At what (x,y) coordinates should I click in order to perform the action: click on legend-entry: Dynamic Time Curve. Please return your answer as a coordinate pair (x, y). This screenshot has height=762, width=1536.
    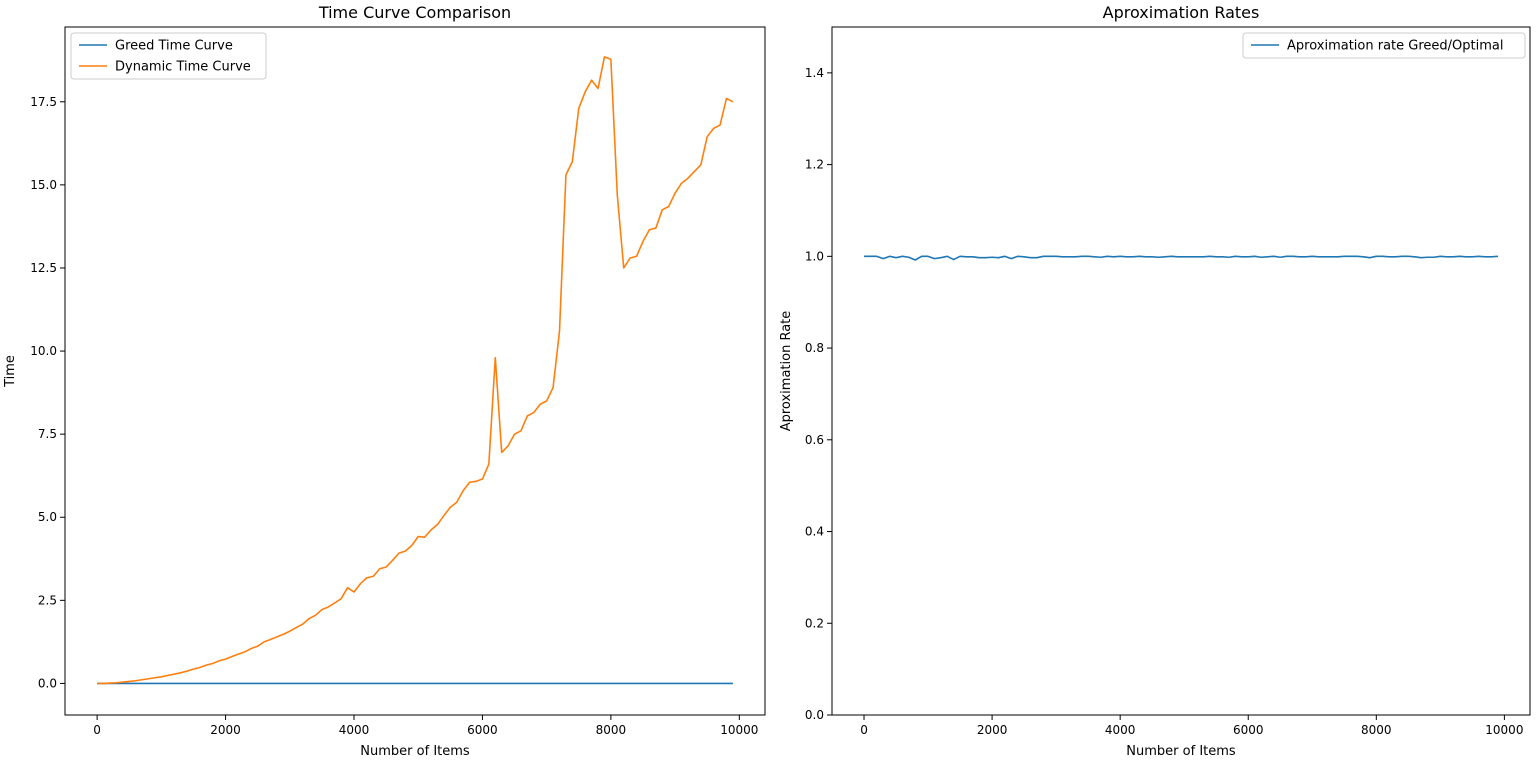
    Looking at the image, I should click on (183, 67).